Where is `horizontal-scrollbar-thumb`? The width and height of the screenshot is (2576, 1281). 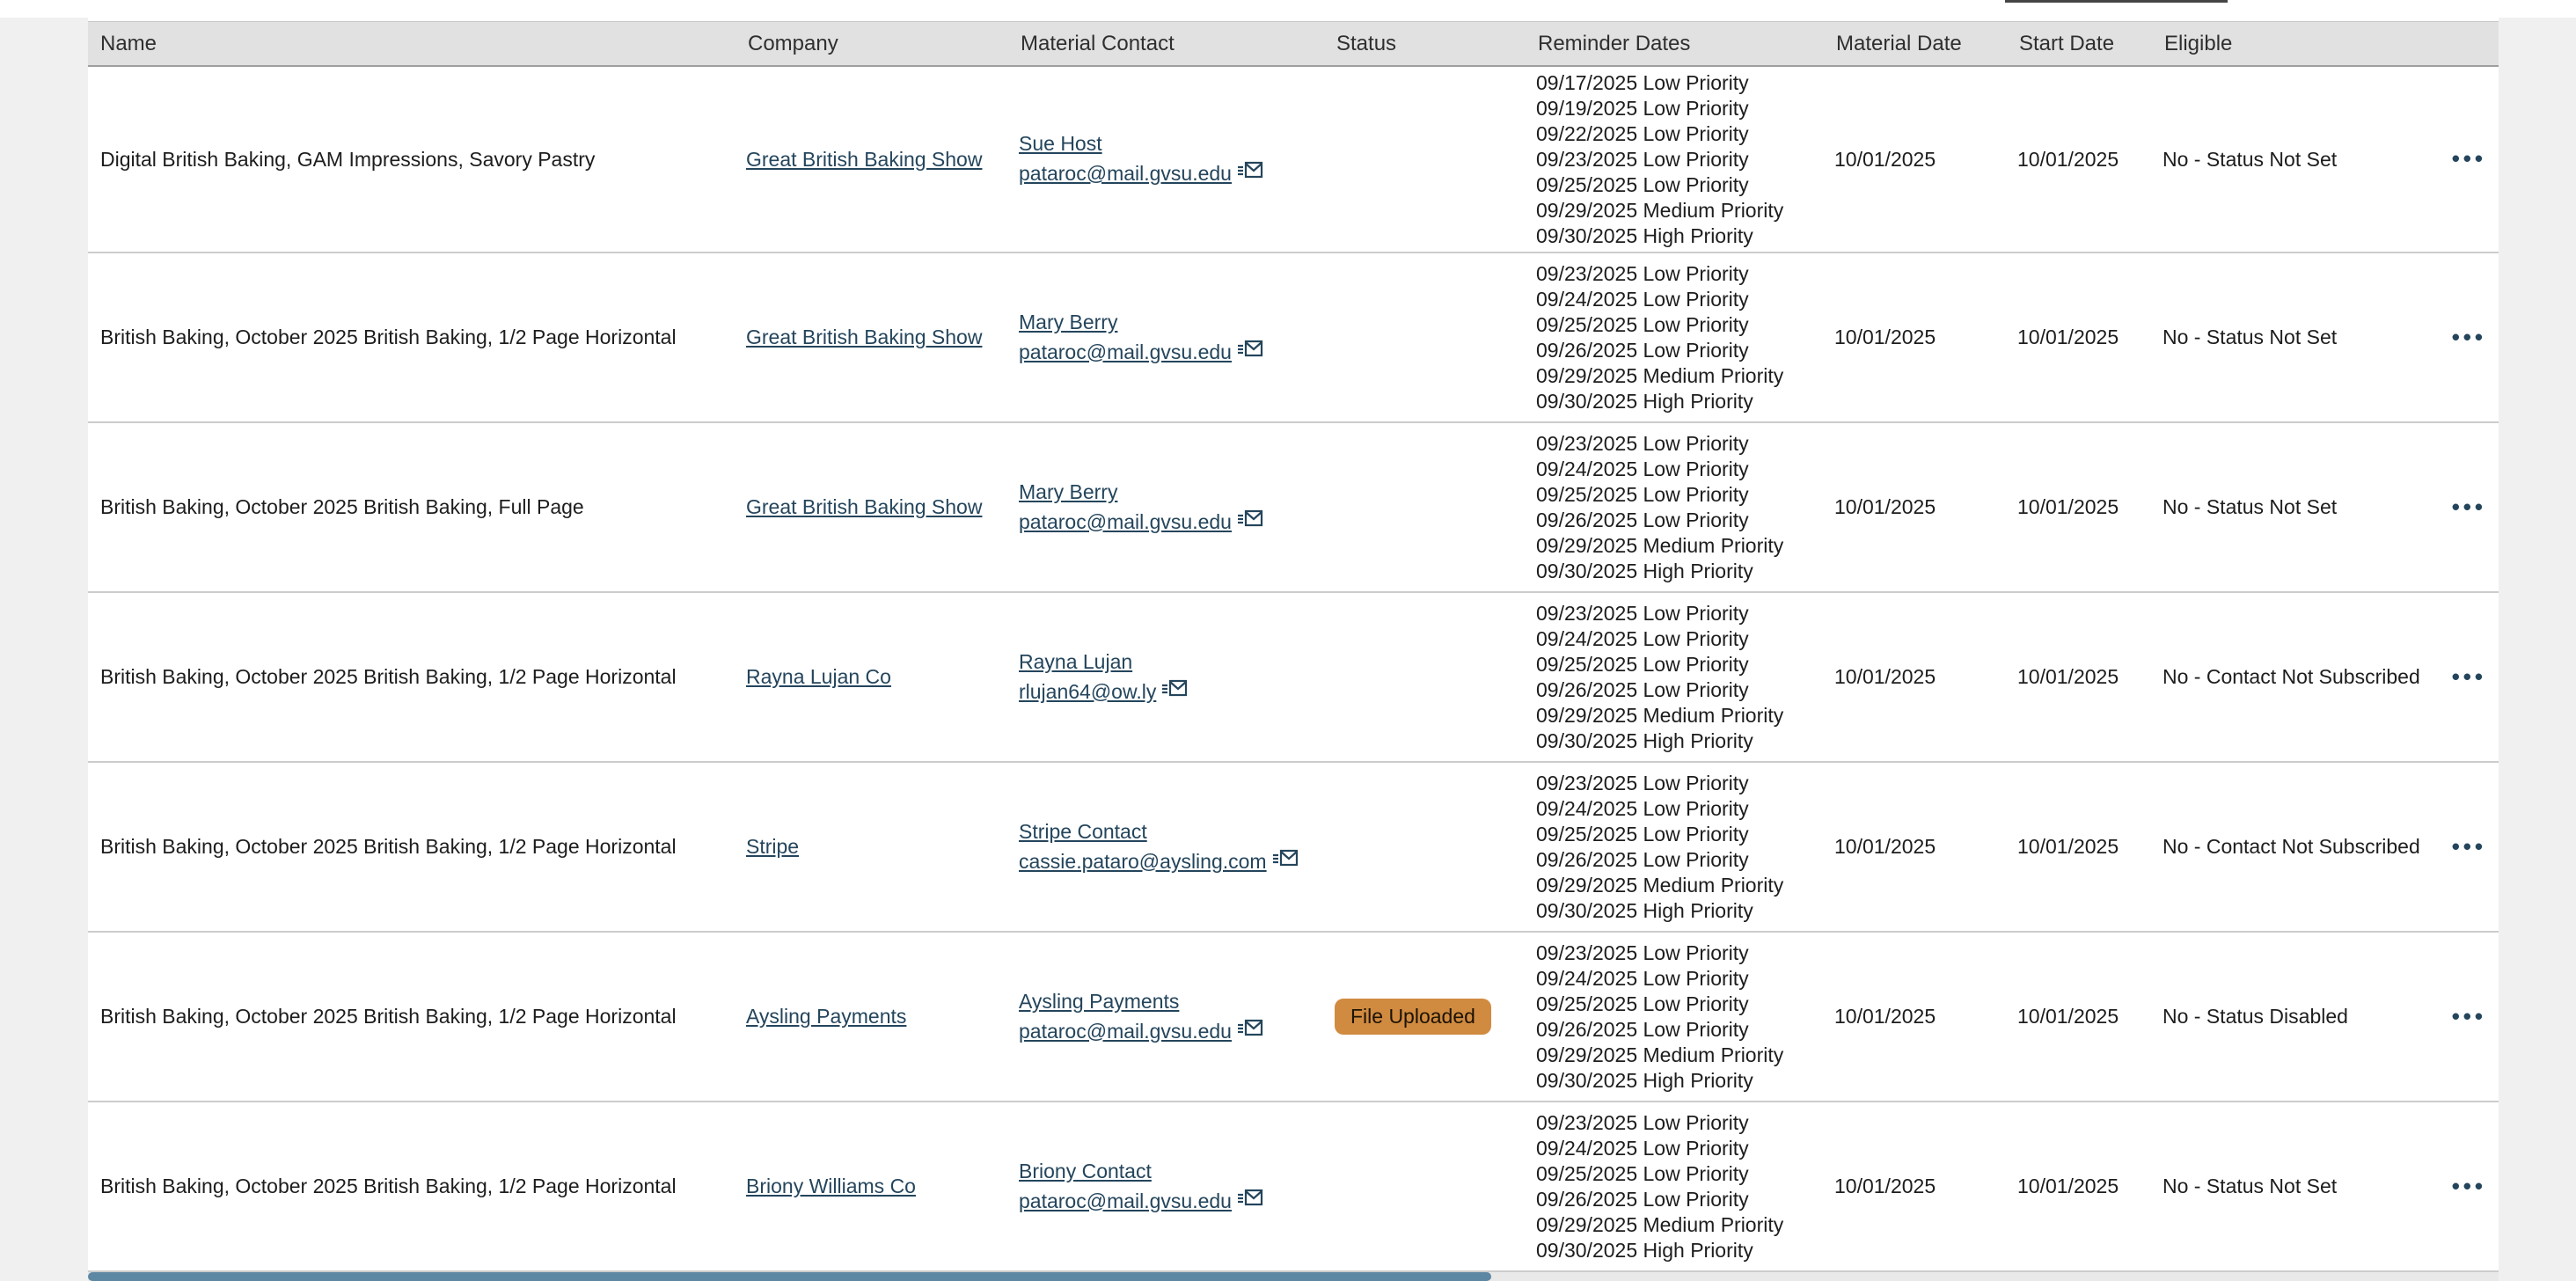 horizontal-scrollbar-thumb is located at coordinates (789, 1276).